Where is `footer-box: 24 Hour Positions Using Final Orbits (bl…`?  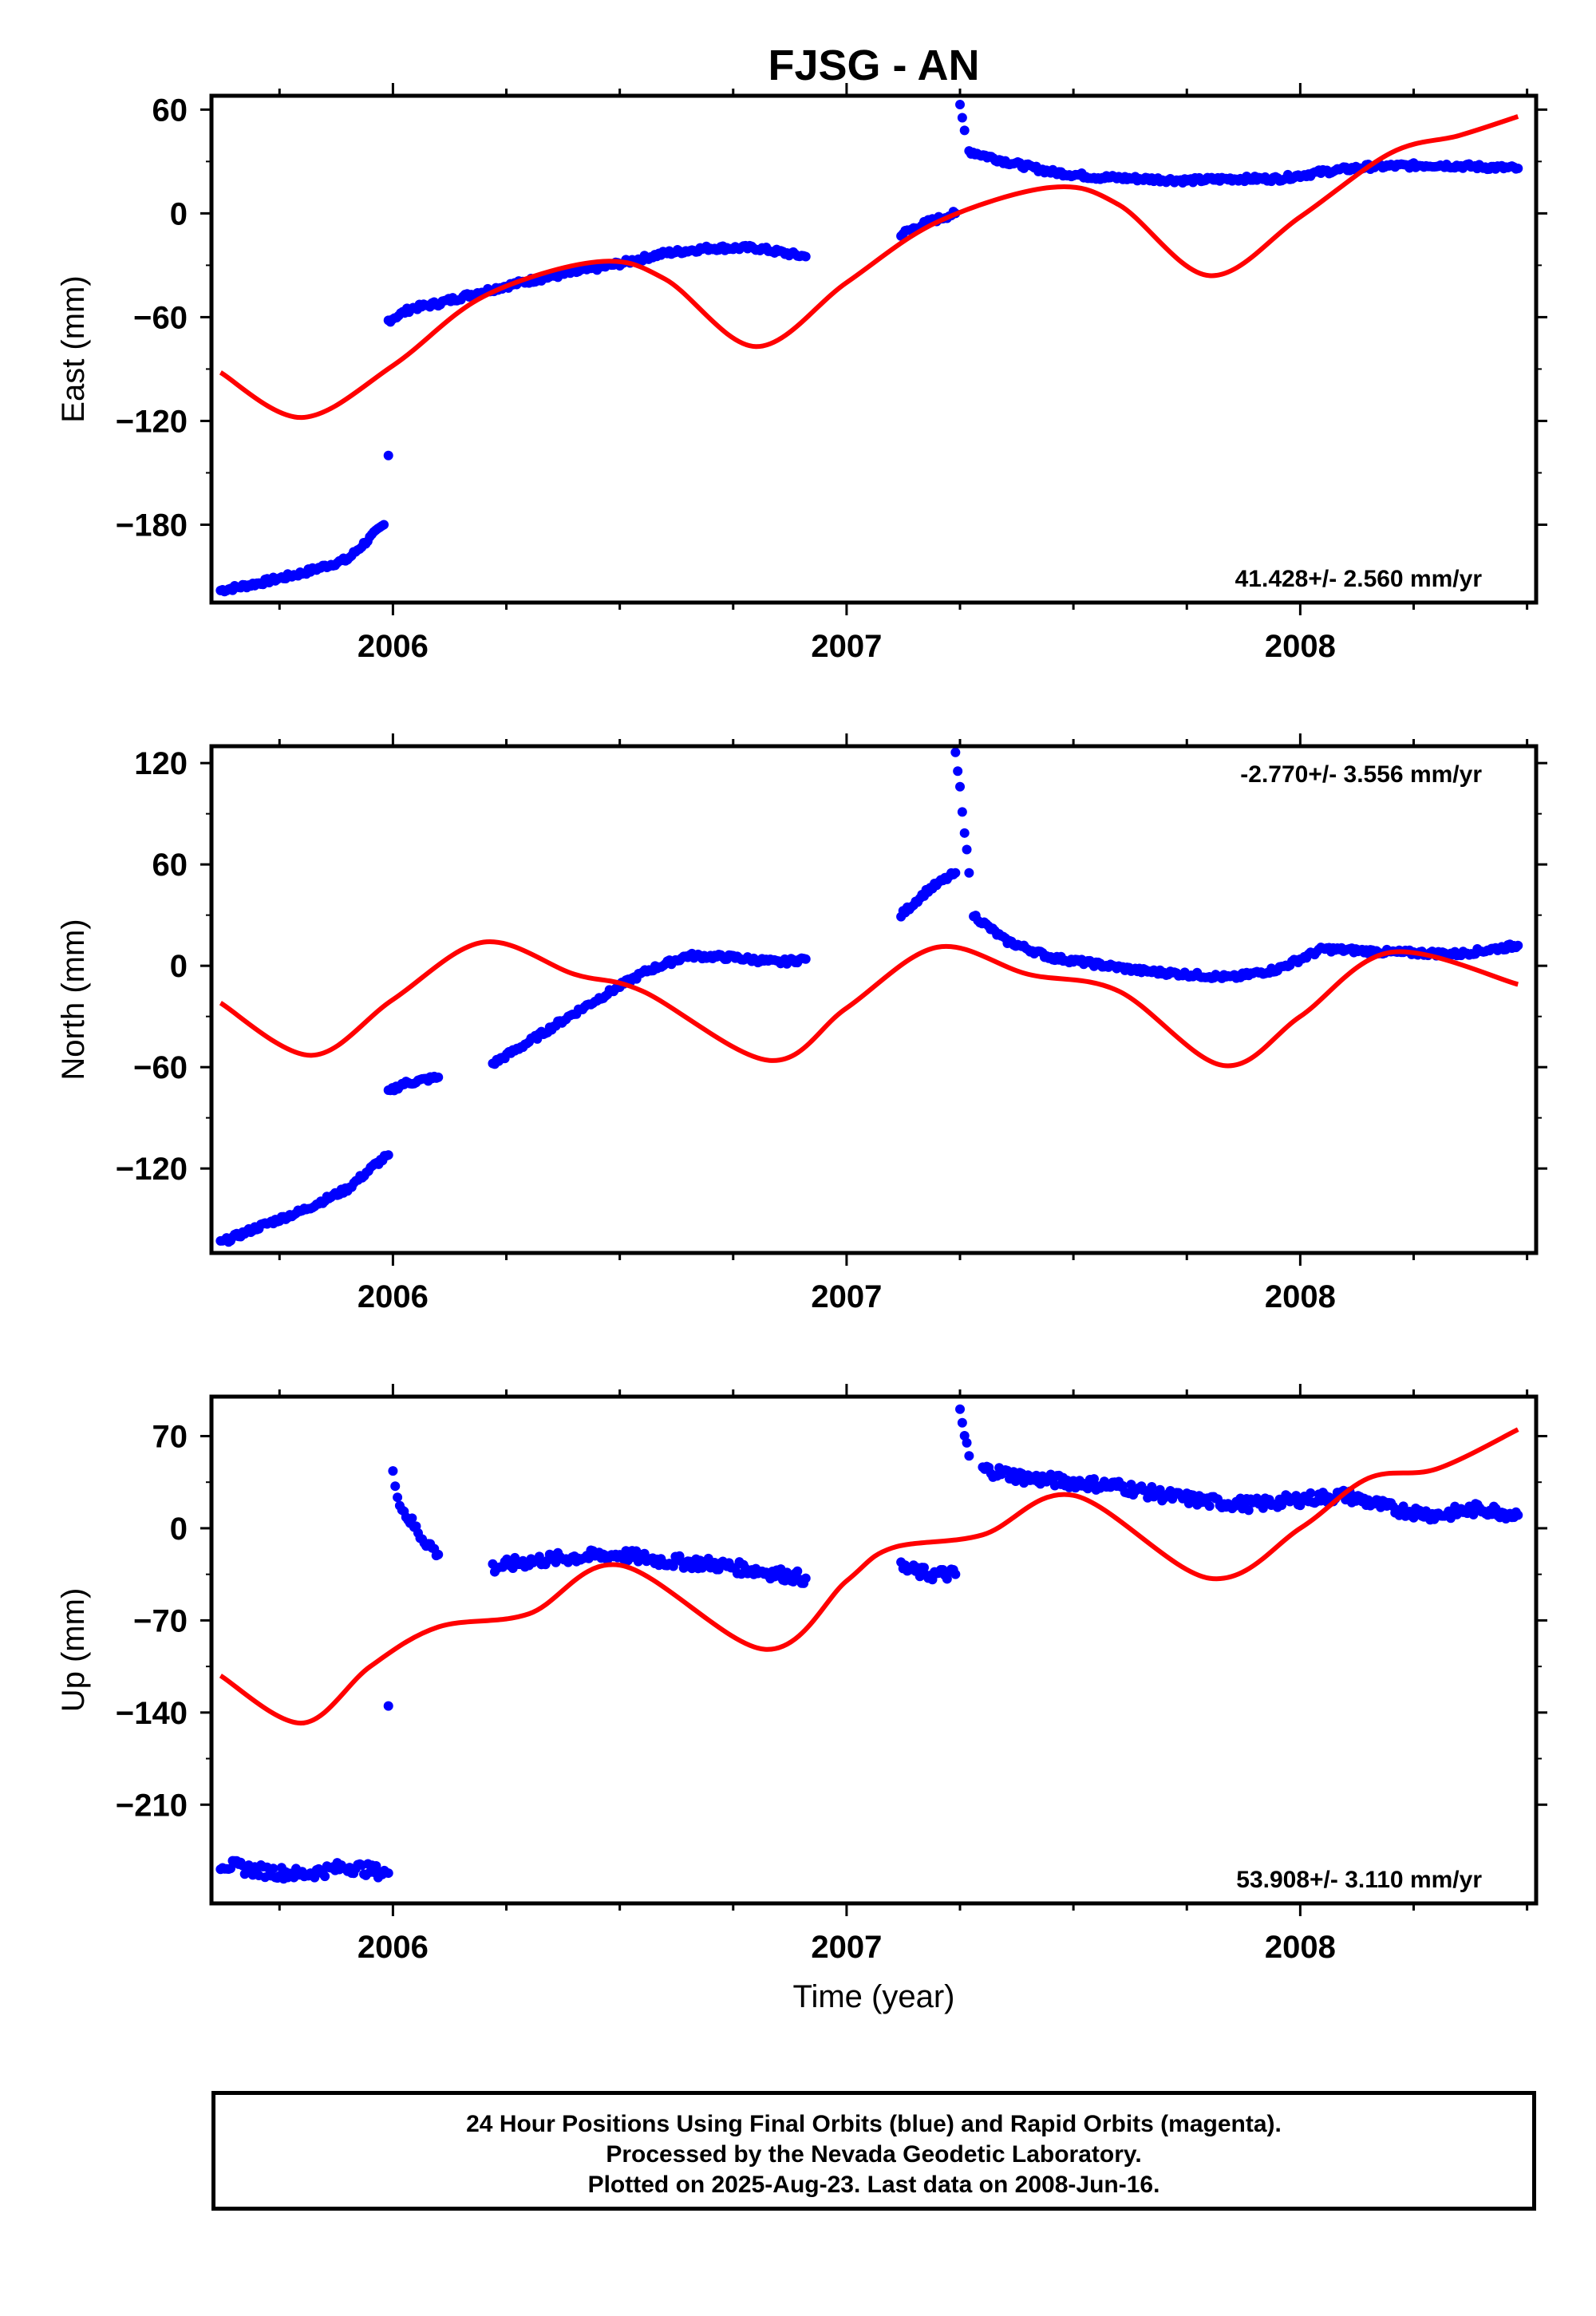 footer-box: 24 Hour Positions Using Final Orbits (bl… is located at coordinates (873, 2151).